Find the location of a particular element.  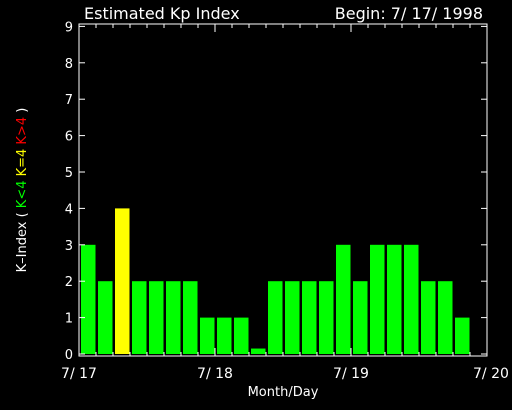

y-tick-label: 0 is located at coordinates (69, 355).